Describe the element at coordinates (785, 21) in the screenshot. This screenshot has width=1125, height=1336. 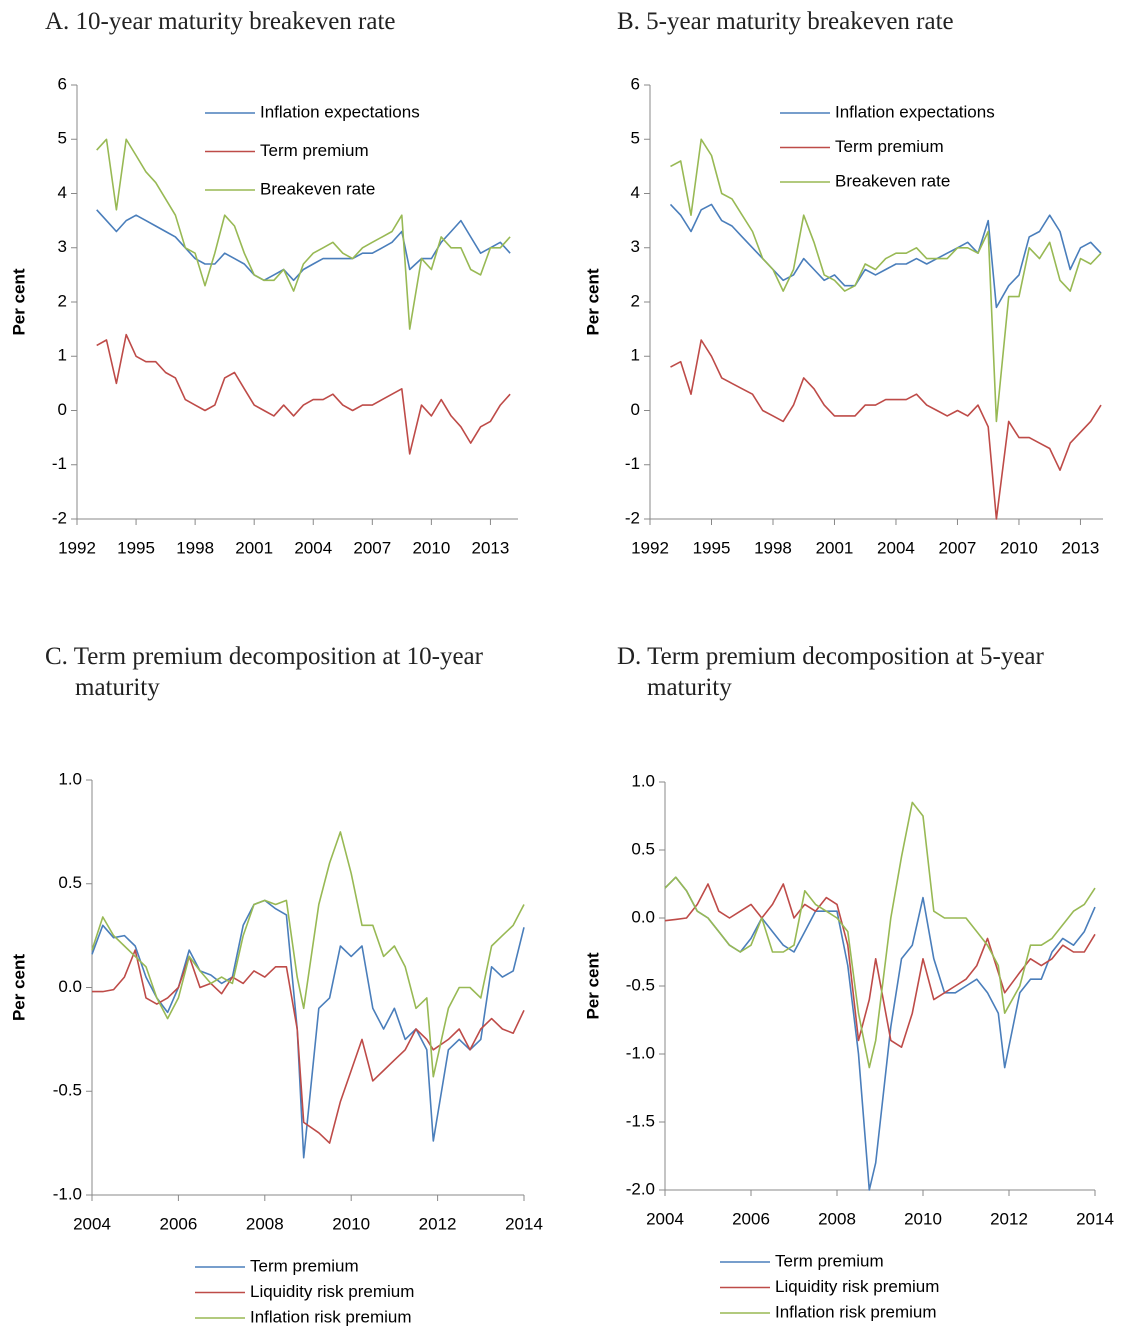
I see `chart-title: B. 5-year maturity breakeven rate` at that location.